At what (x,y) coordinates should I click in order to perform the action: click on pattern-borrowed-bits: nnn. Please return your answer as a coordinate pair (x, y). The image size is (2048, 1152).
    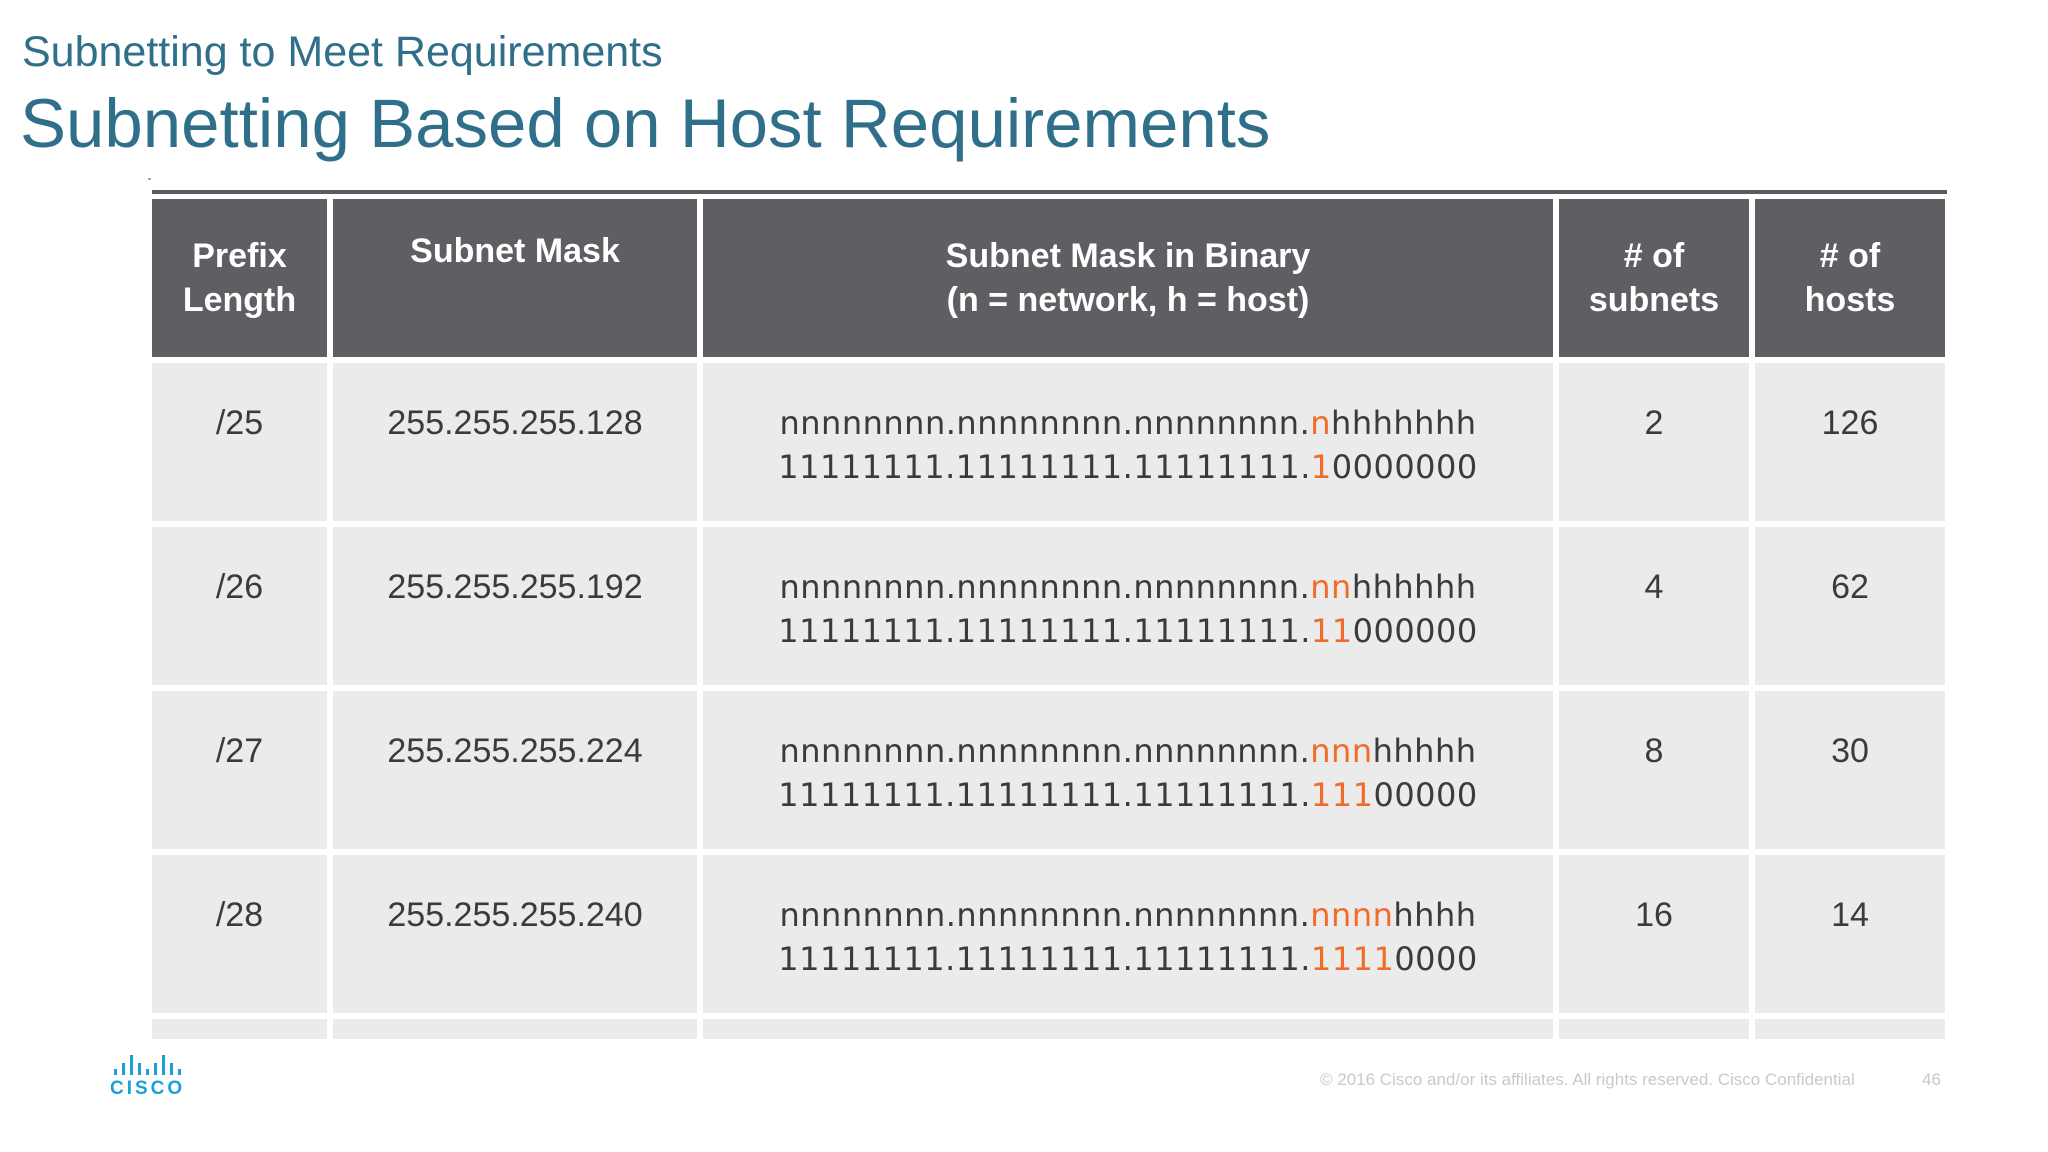
    Looking at the image, I should click on (1341, 751).